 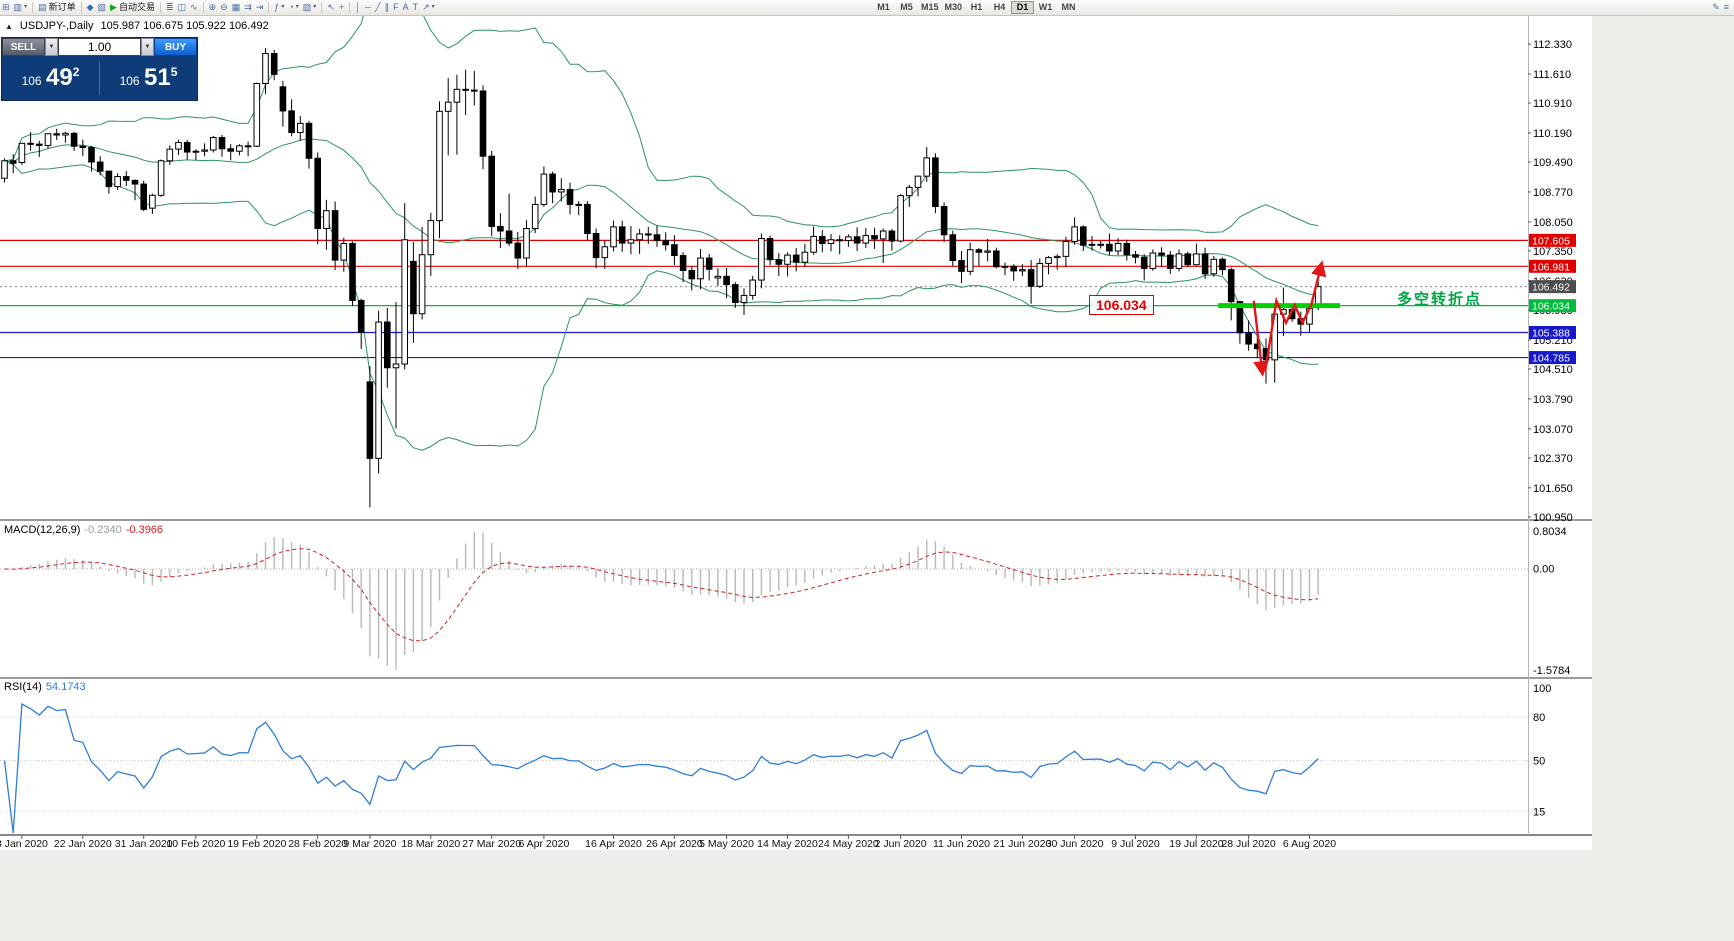 What do you see at coordinates (224, 7) in the screenshot?
I see `toolbar-zoom-out: ⊖` at bounding box center [224, 7].